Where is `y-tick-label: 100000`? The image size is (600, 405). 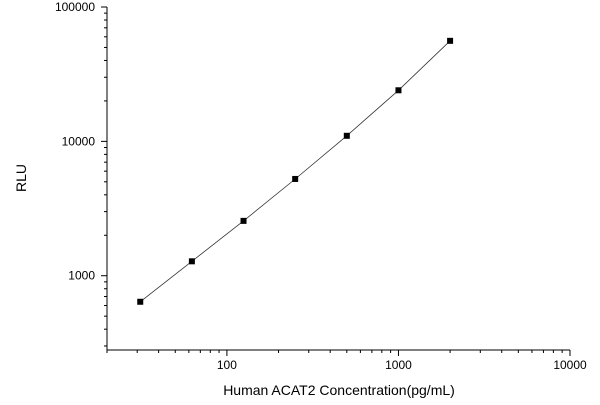
y-tick-label: 100000 is located at coordinates (75, 7).